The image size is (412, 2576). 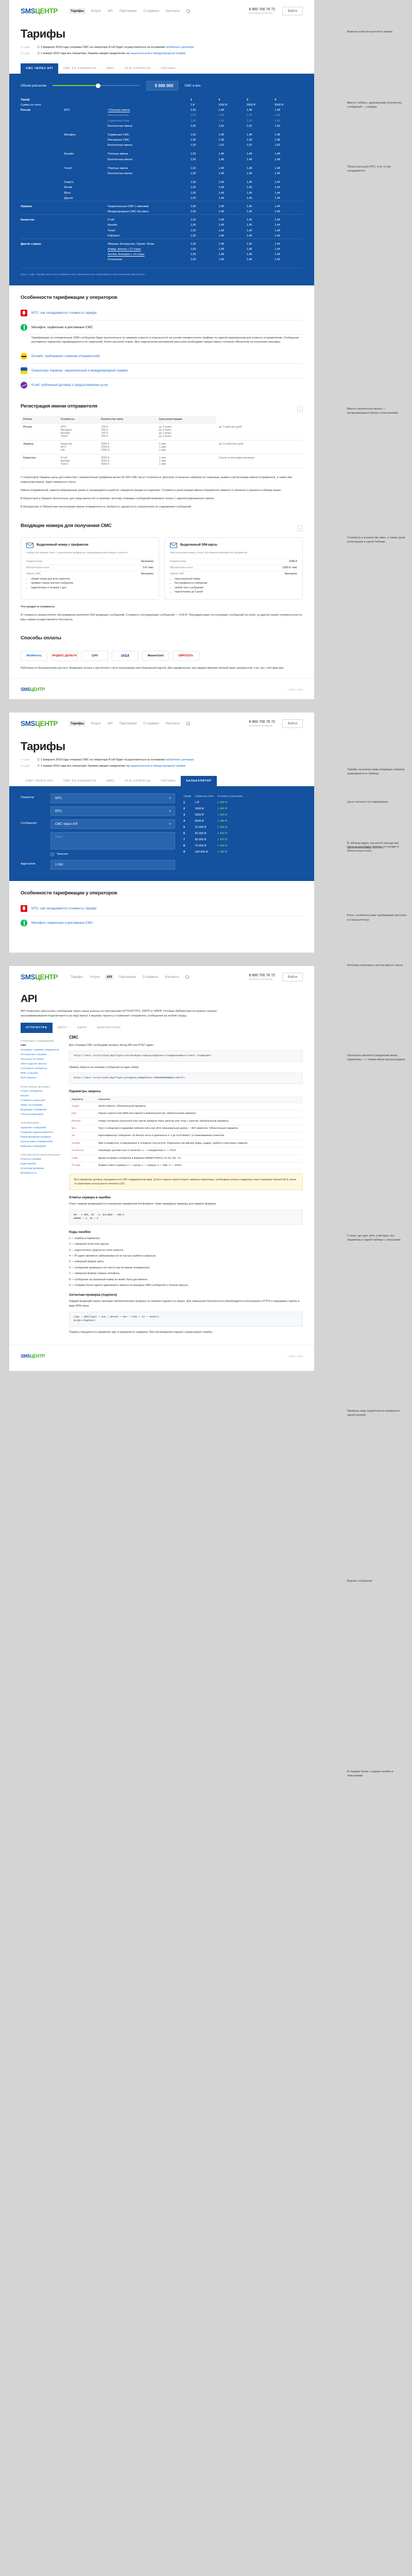 I want to click on api-side-link: Шаблоны сообщений, so click(x=33, y=1146).